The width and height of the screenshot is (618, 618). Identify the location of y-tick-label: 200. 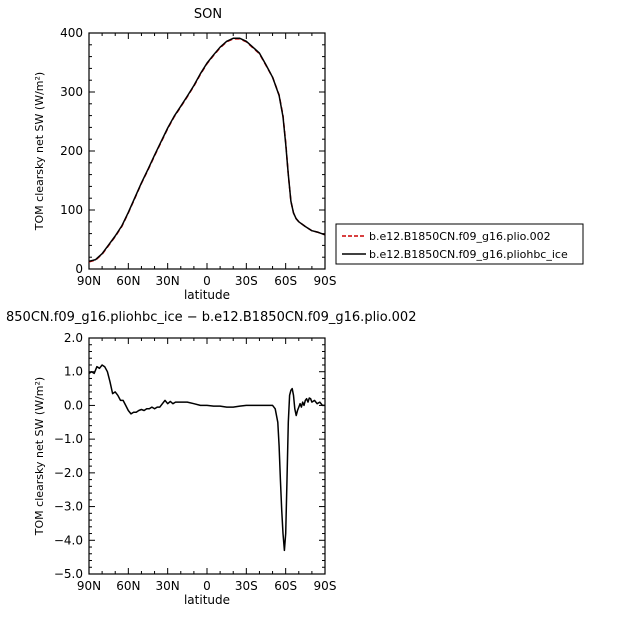
(71, 151).